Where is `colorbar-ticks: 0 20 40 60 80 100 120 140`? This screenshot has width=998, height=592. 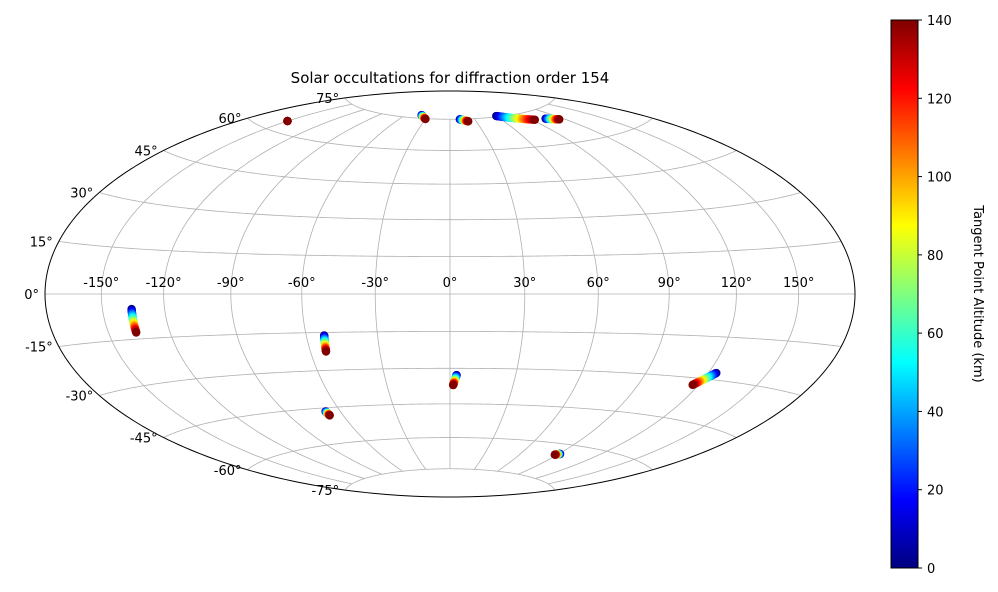 colorbar-ticks: 0 20 40 60 80 100 120 140 is located at coordinates (935, 295).